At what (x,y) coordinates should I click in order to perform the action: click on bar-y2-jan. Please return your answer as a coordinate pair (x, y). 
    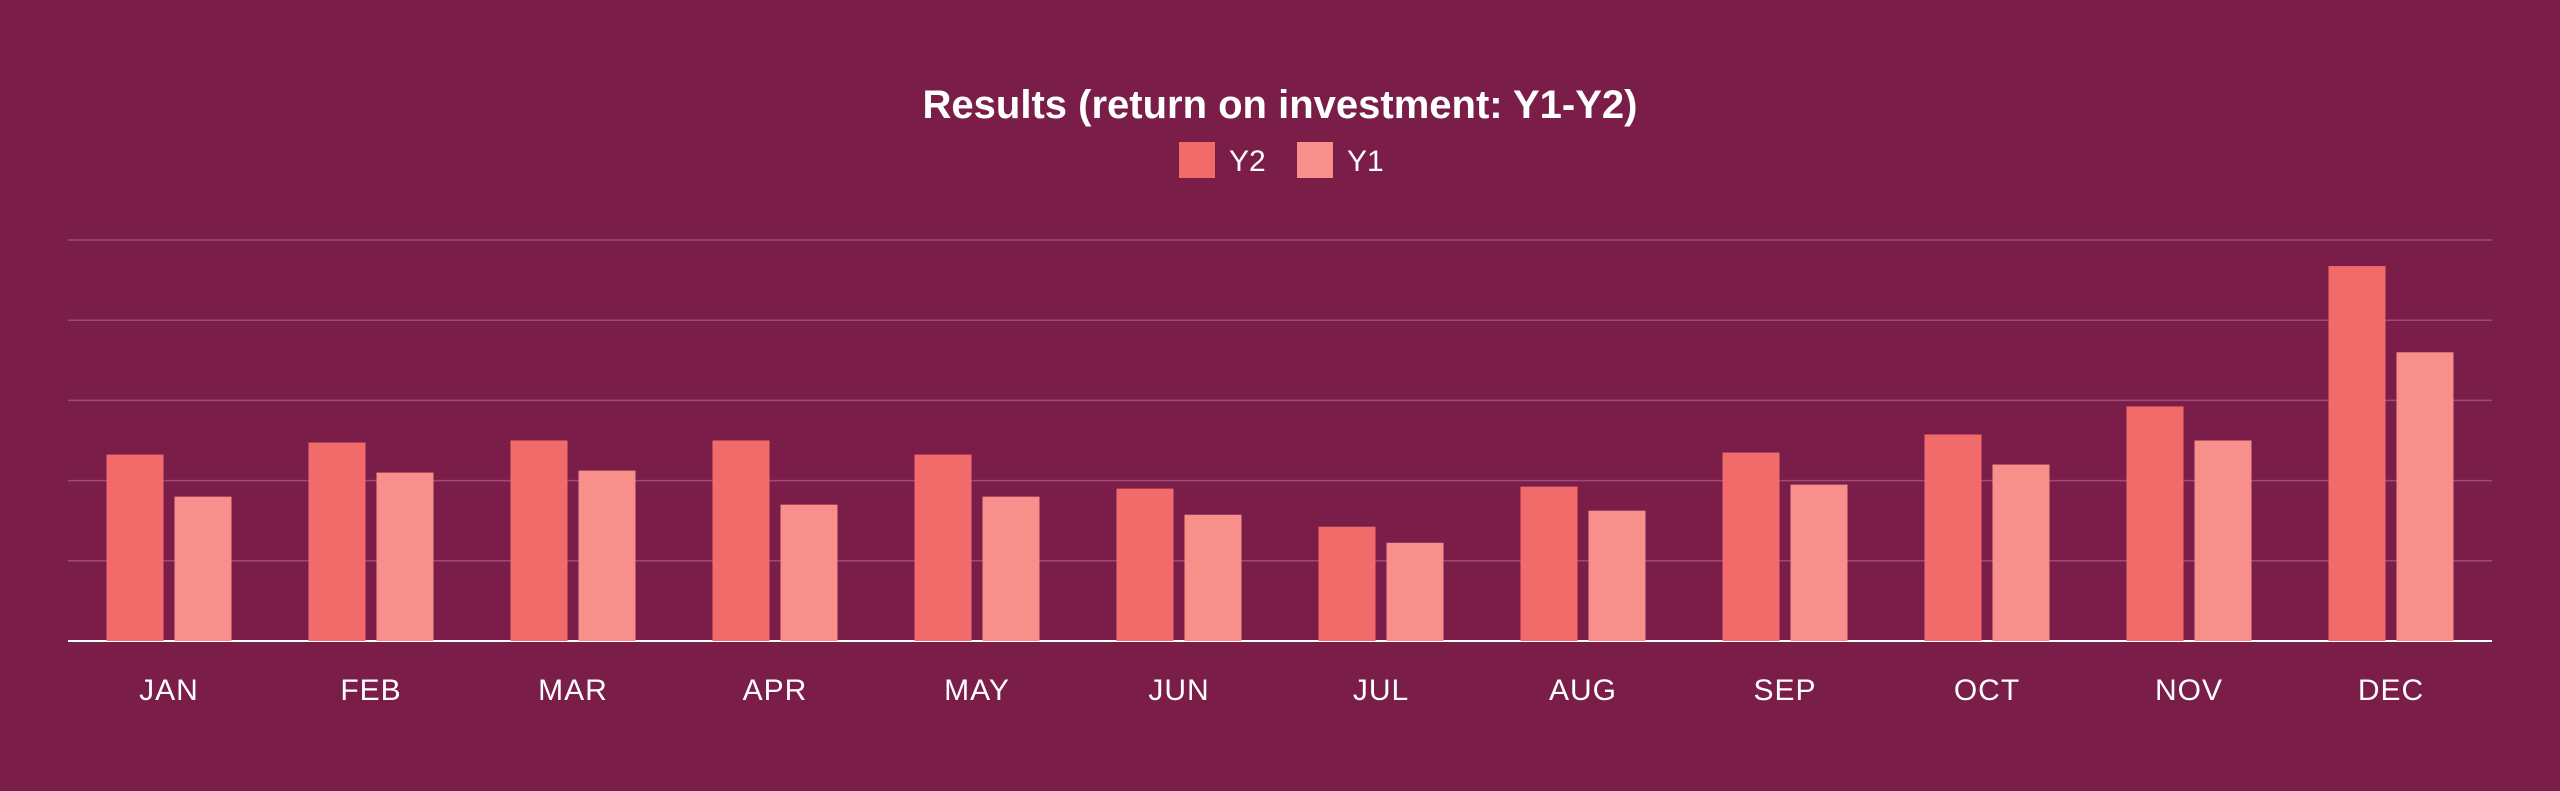
    Looking at the image, I should click on (135, 547).